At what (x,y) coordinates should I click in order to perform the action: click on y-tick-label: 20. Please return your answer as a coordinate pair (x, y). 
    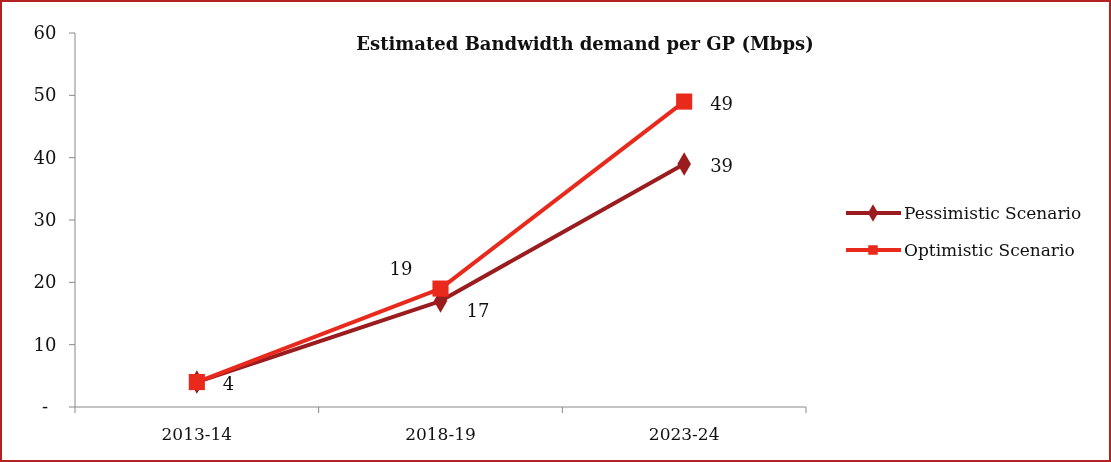
    Looking at the image, I should click on (45, 282).